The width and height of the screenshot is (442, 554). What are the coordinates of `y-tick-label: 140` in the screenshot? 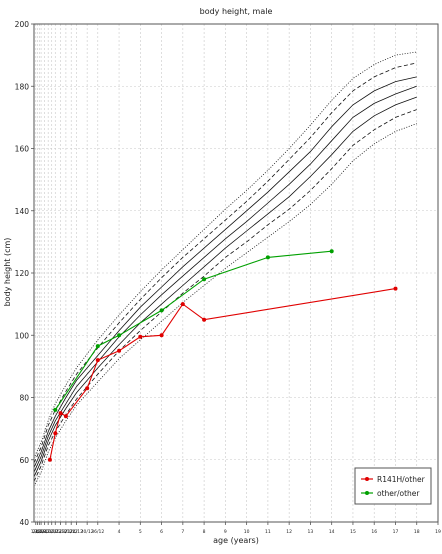 It's located at (22, 211).